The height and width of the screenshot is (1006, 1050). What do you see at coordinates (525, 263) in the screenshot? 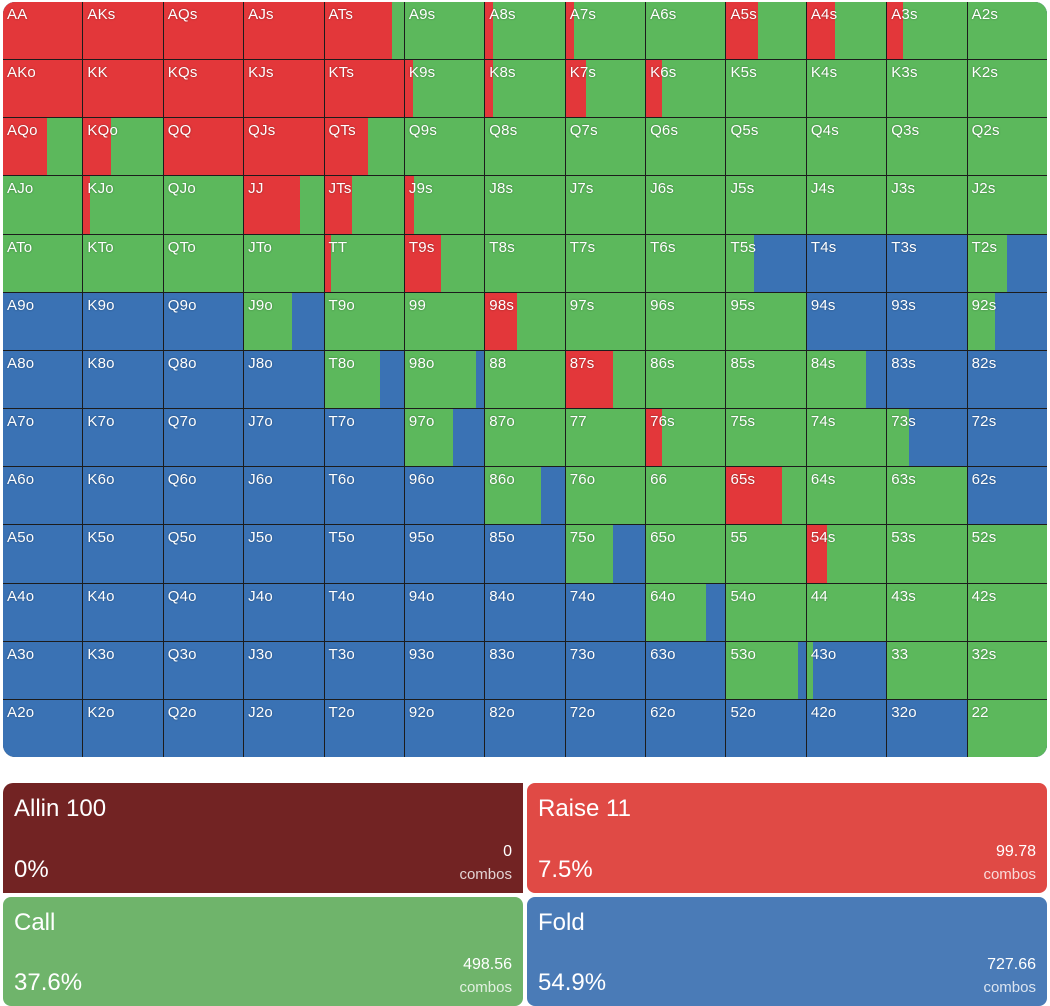
I see `hand-cell: T8s` at bounding box center [525, 263].